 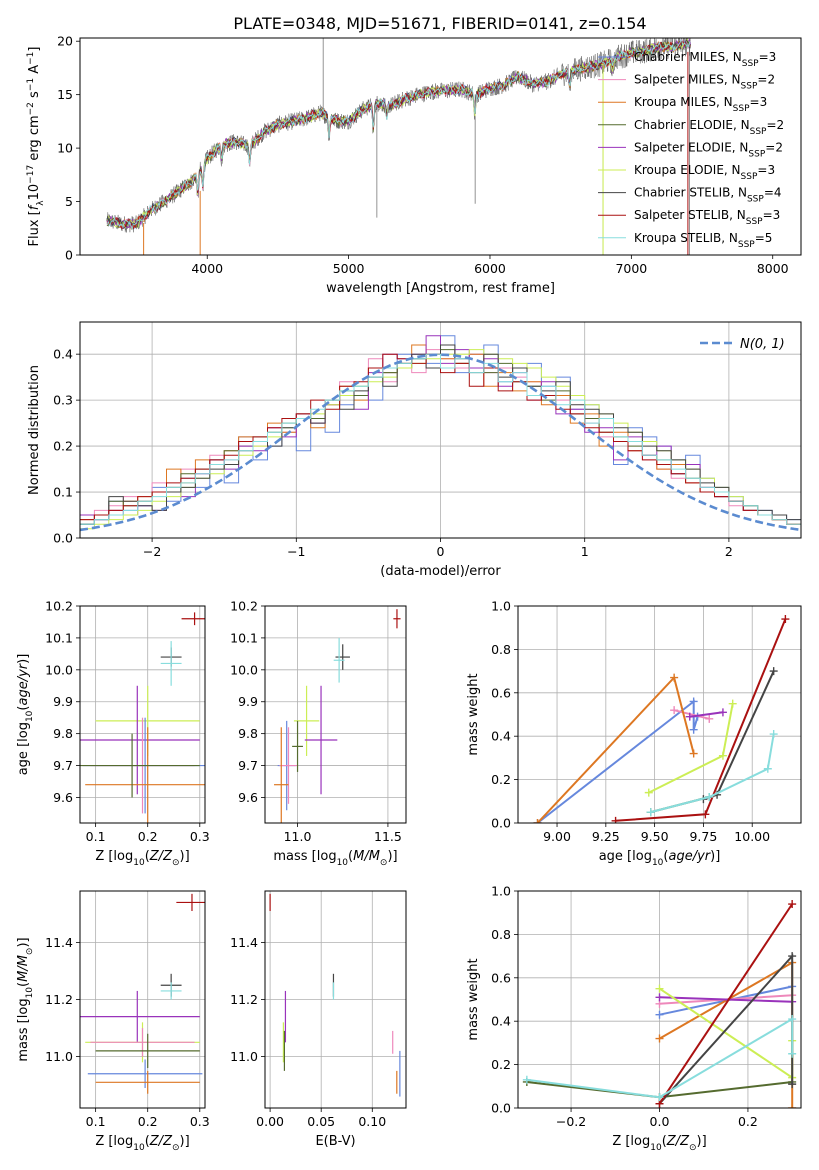 I want to click on y-axis-label: Flux [fλ10−17 erg cm−2 s−1 A−1], so click(x=36, y=147).